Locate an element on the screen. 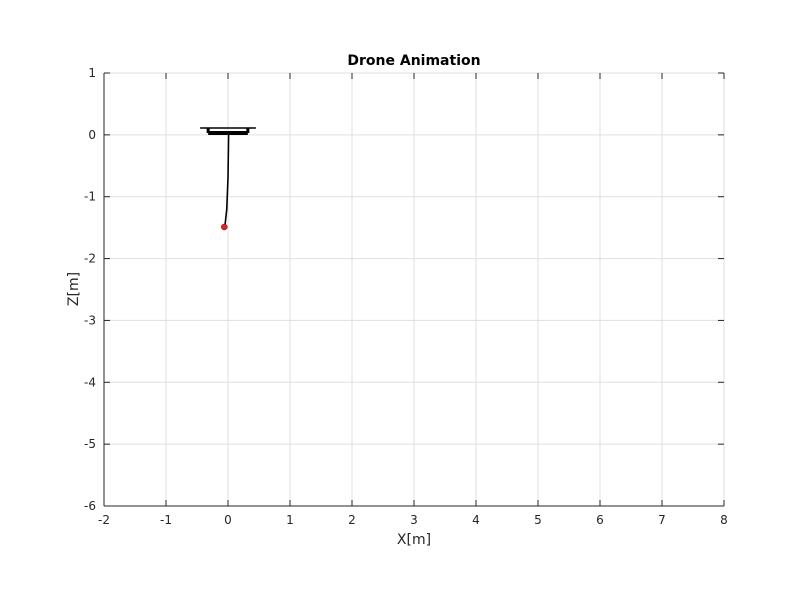 This screenshot has height=600, width=800. y-tick-label: -5 is located at coordinates (90, 444).